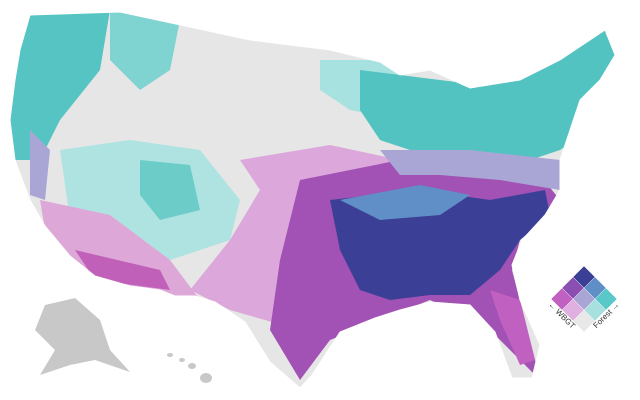 The width and height of the screenshot is (640, 400). I want to click on legend-cell, so click(584, 277).